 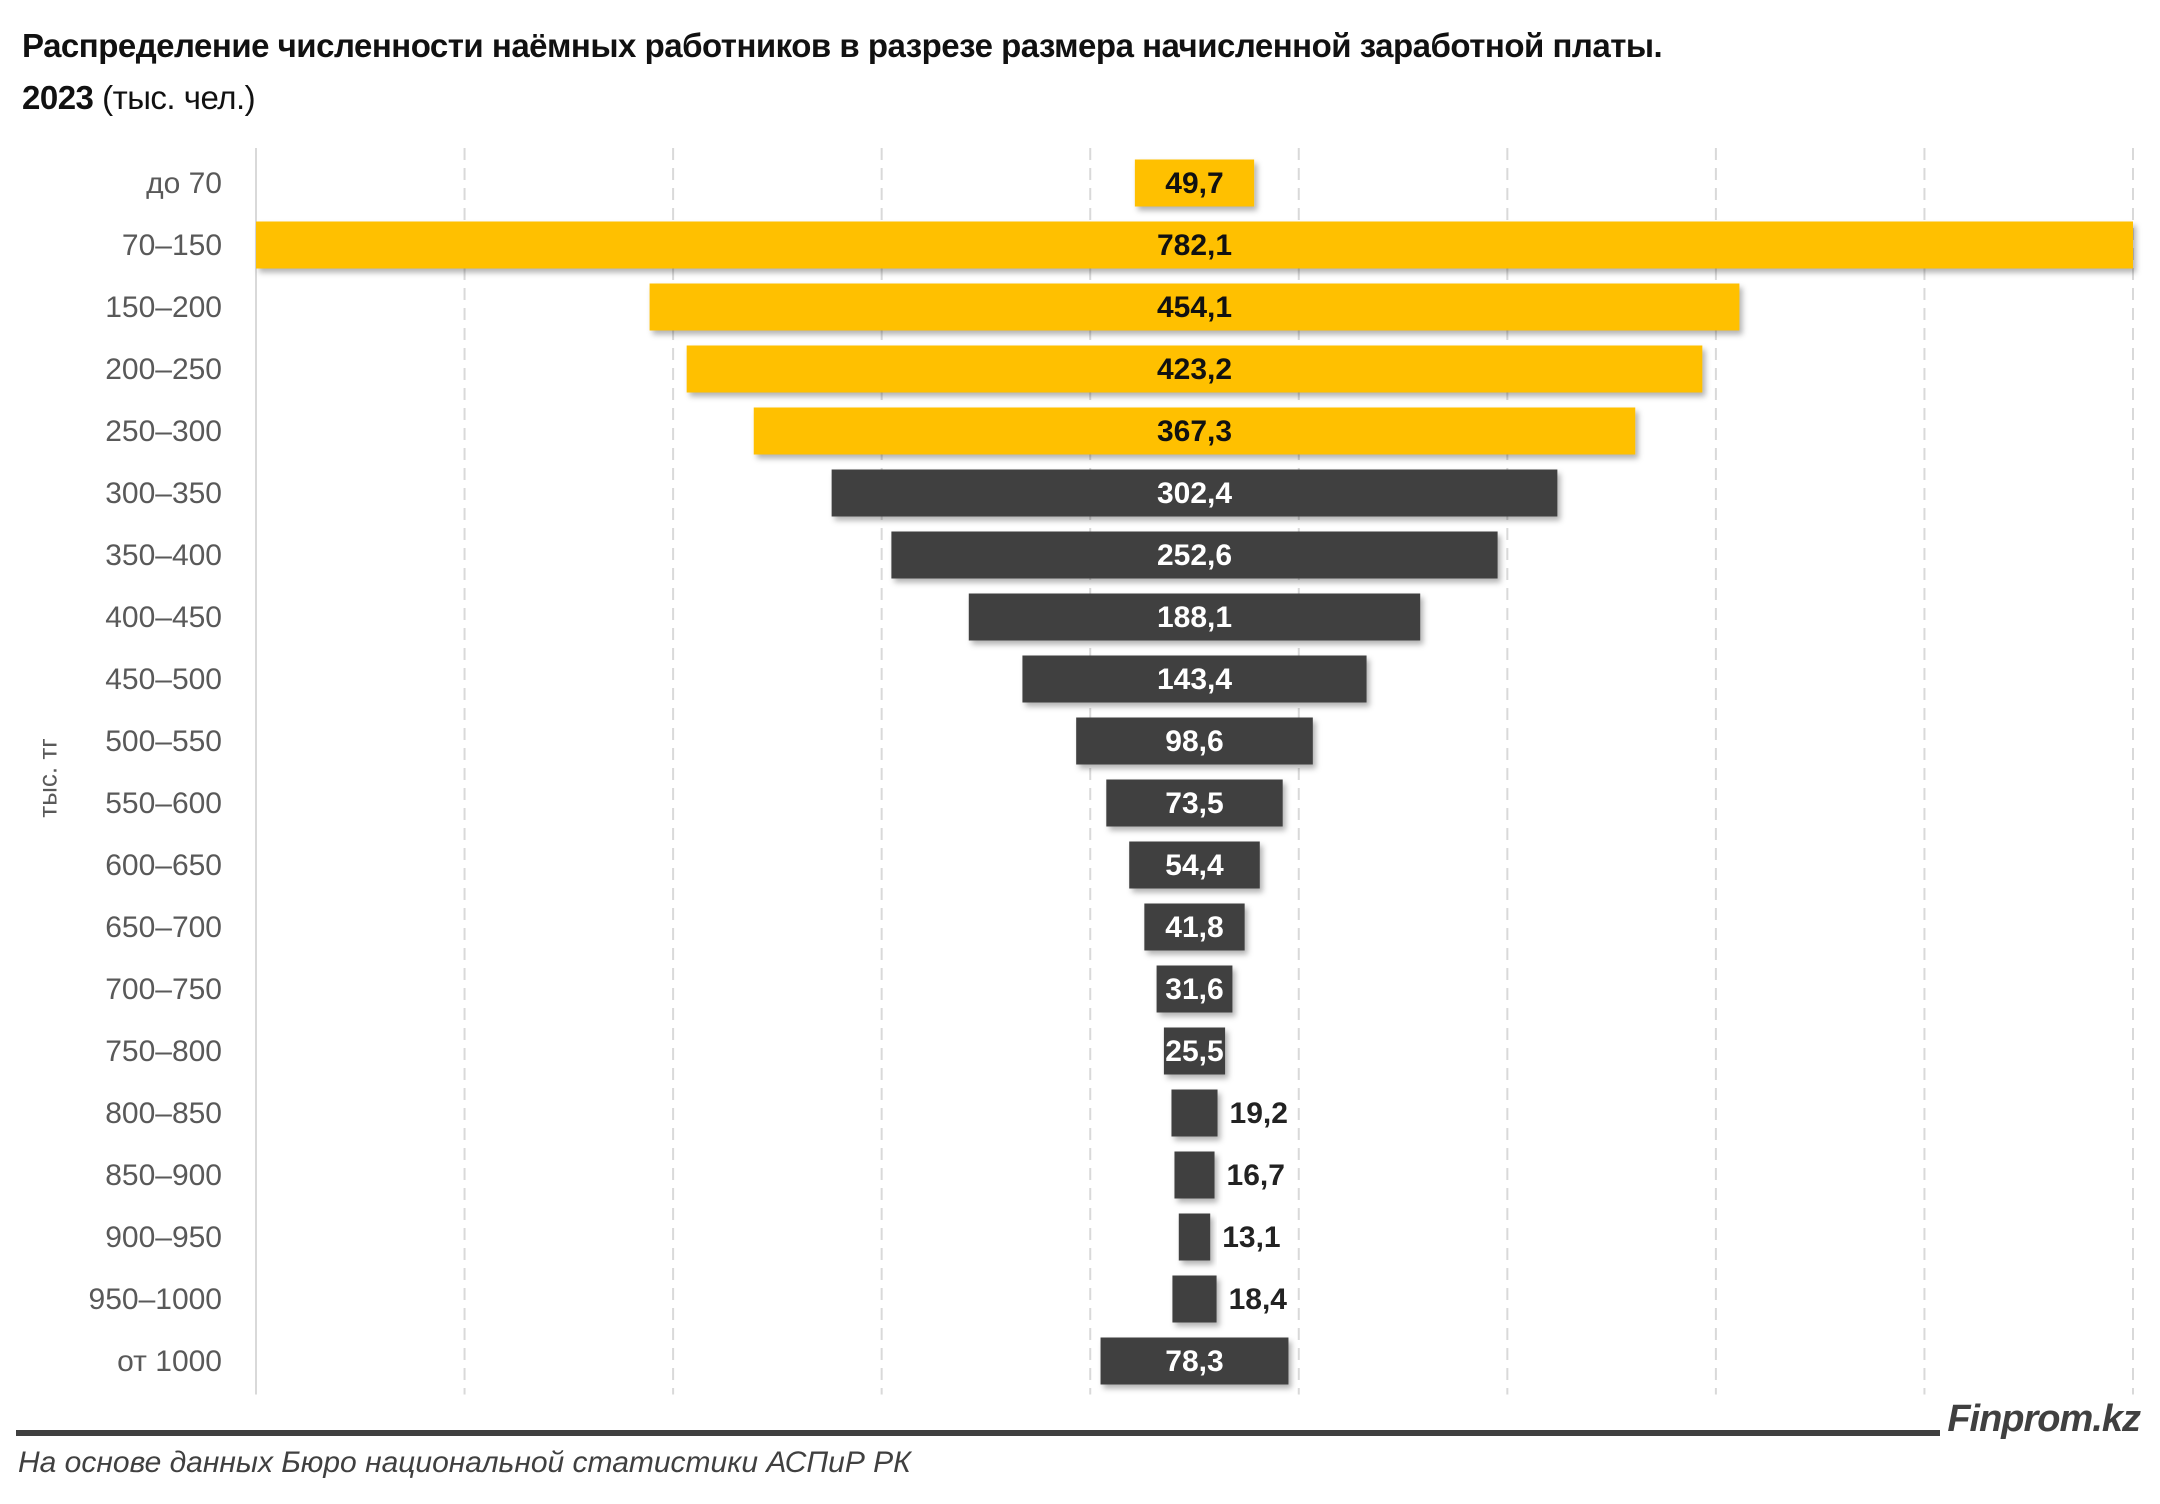 What do you see at coordinates (2044, 1419) in the screenshot?
I see `brand-logo: Finprom.kz` at bounding box center [2044, 1419].